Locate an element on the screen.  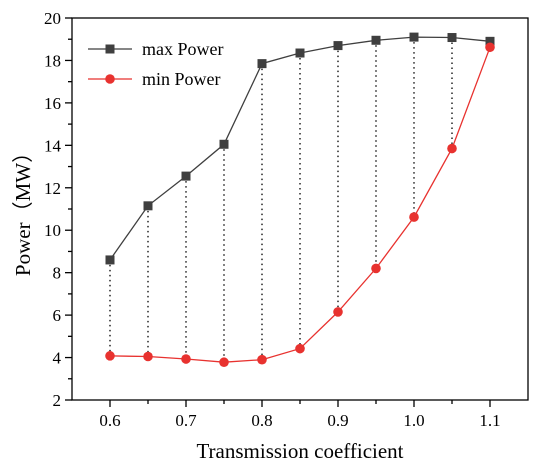
legend-label: min Power is located at coordinates (181, 79).